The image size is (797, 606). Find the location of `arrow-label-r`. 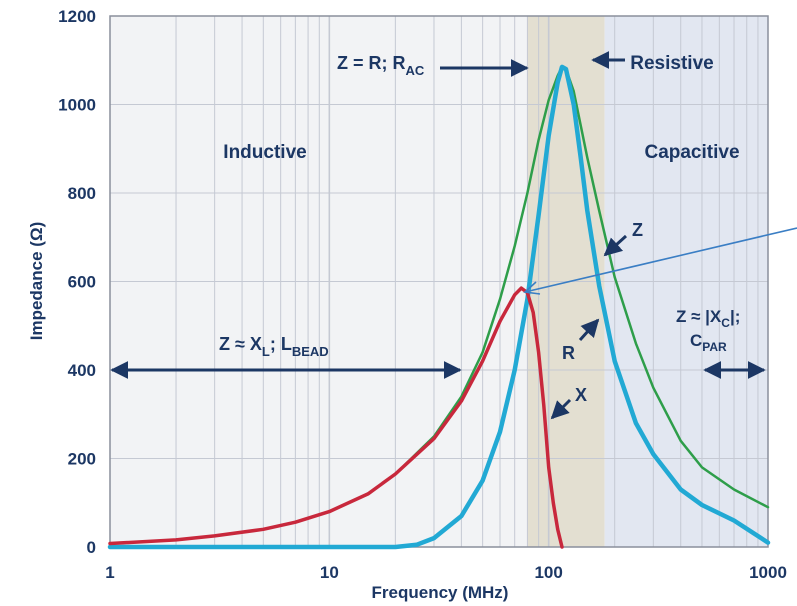

arrow-label-r is located at coordinates (589, 330).